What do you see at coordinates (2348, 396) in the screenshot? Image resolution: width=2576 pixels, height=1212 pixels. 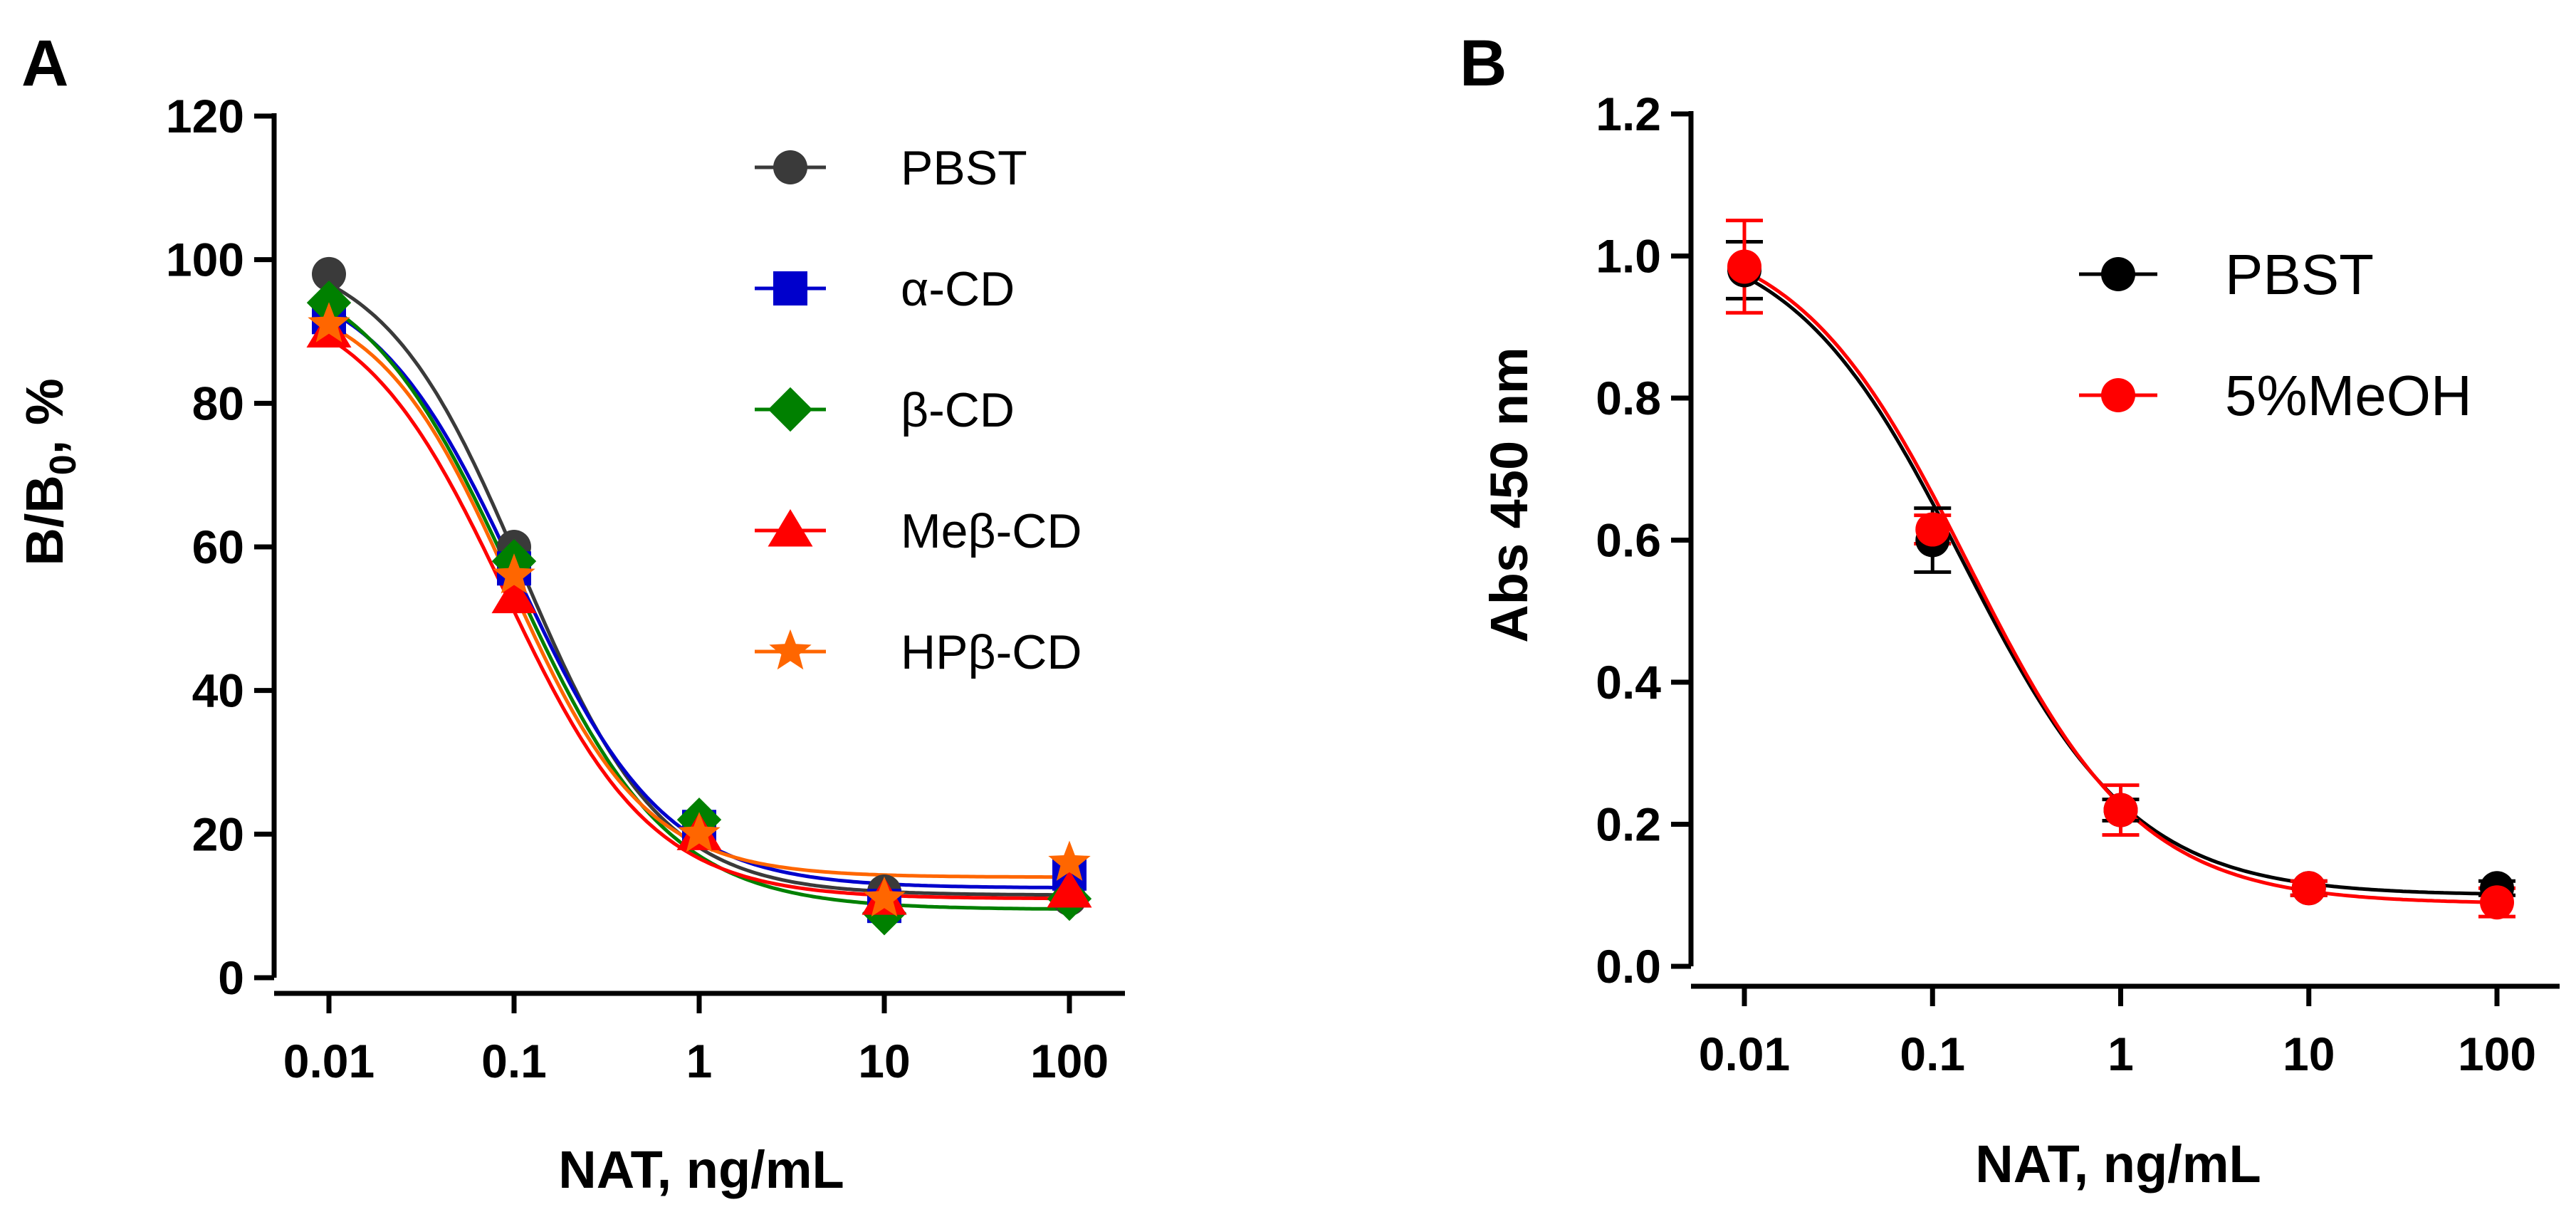 I see `b-legend-label: 5%MeOH` at bounding box center [2348, 396].